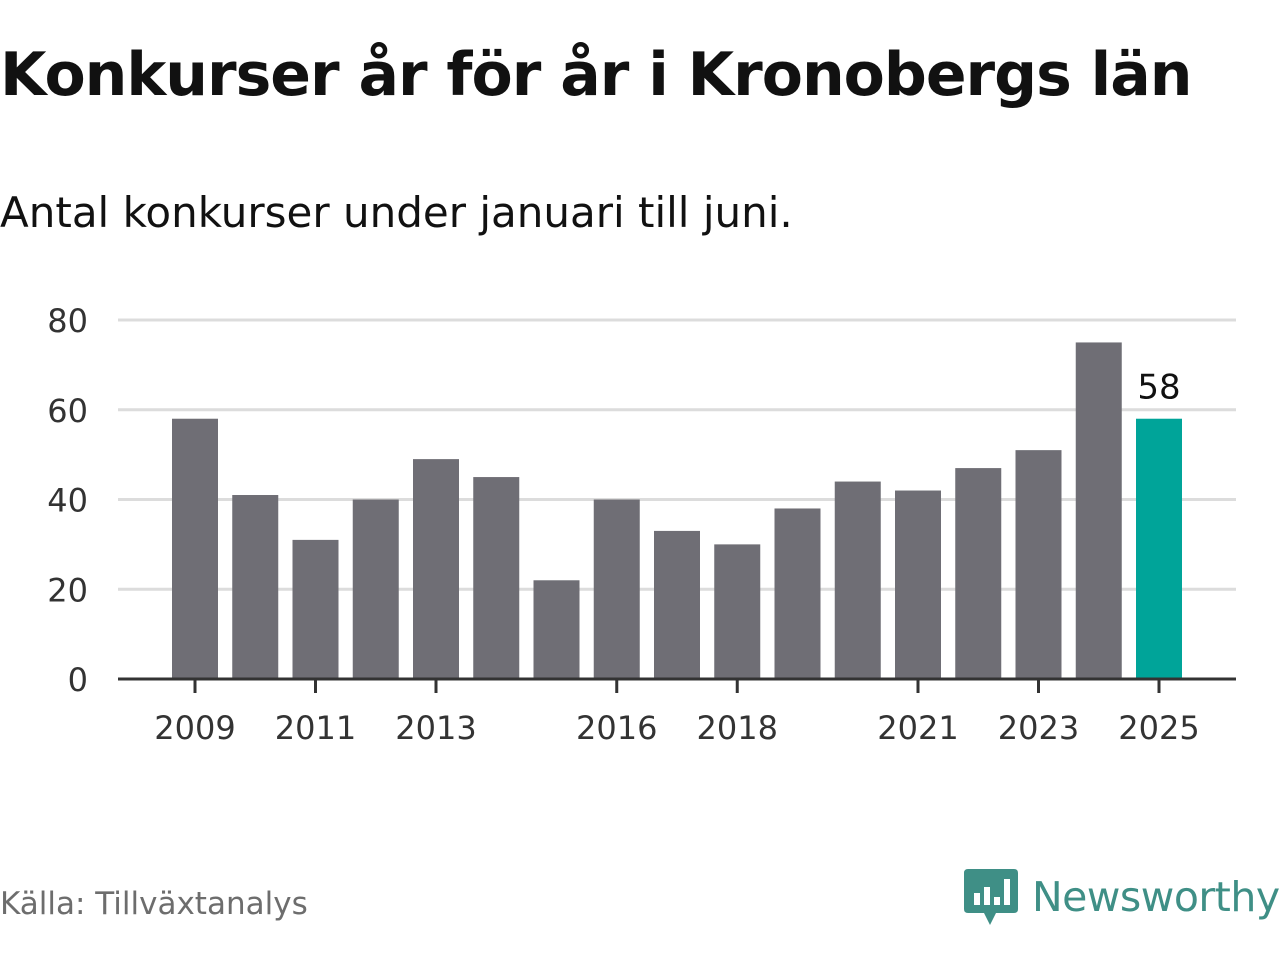 The width and height of the screenshot is (1280, 960). What do you see at coordinates (917, 728) in the screenshot?
I see `x-tick-label: 2021` at bounding box center [917, 728].